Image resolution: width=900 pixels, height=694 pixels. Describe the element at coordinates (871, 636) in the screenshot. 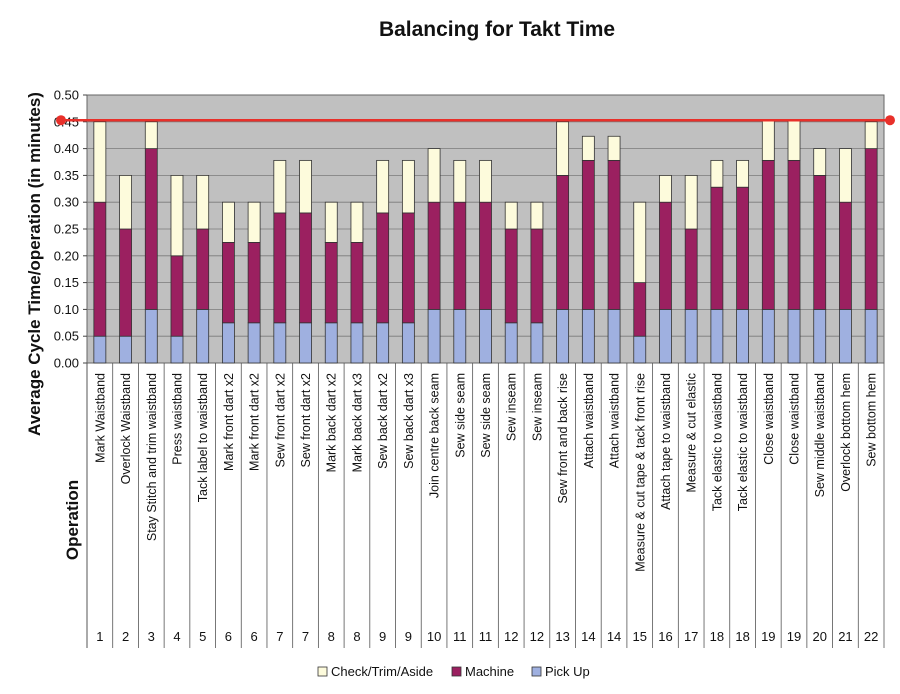

I see `operation-number: 22` at that location.